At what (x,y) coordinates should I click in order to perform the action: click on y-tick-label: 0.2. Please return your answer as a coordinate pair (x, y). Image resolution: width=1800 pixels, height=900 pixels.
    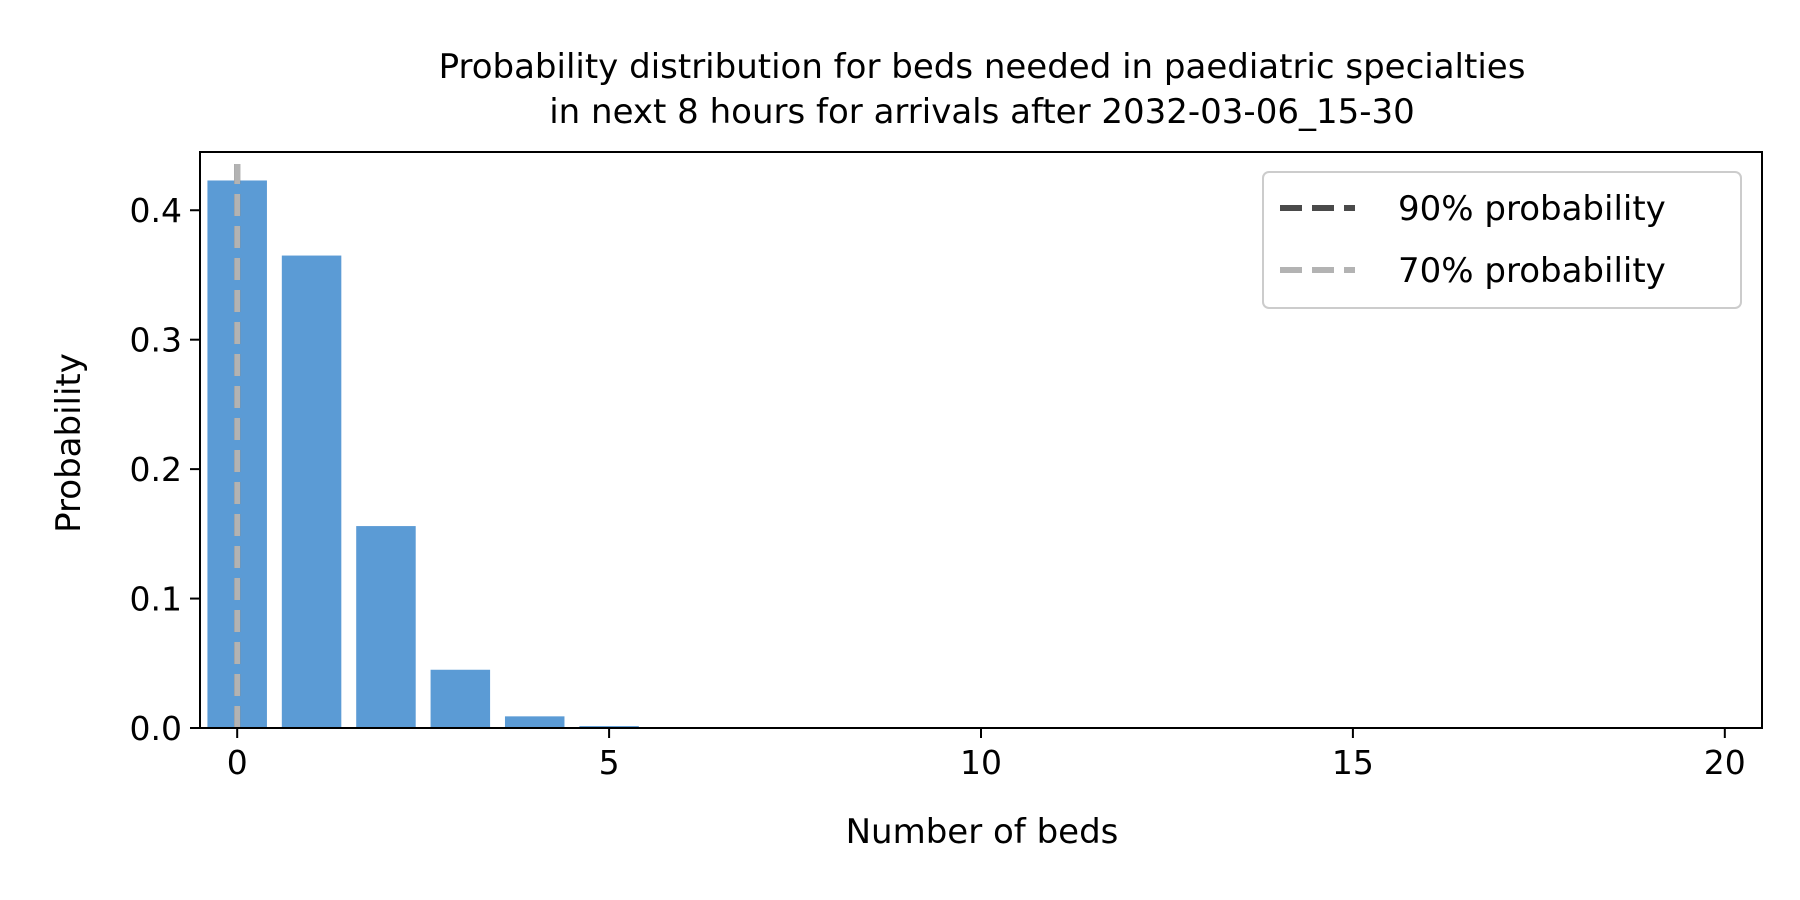
    Looking at the image, I should click on (156, 469).